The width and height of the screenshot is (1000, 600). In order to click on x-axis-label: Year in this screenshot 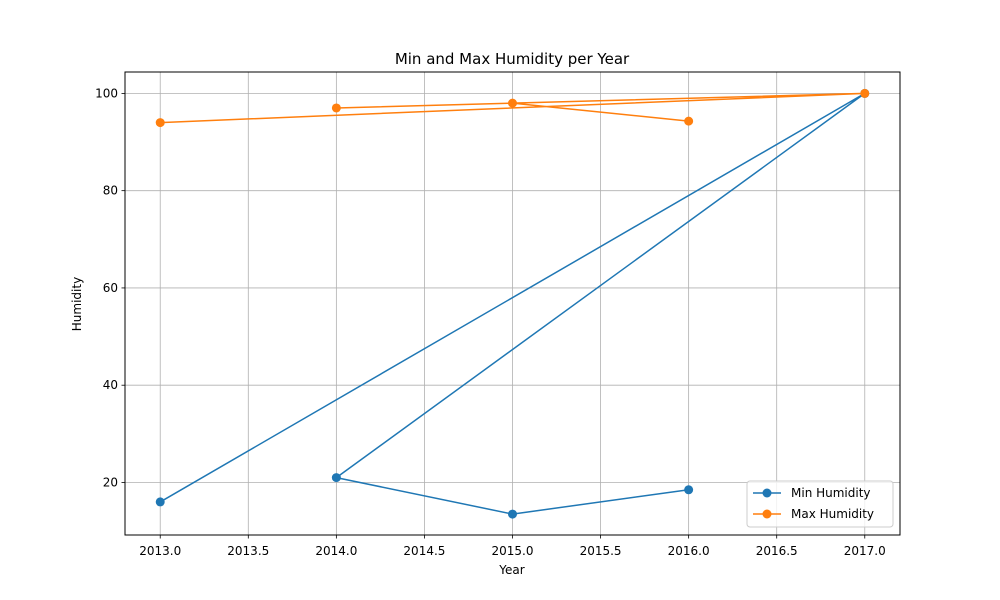, I will do `click(511, 570)`.